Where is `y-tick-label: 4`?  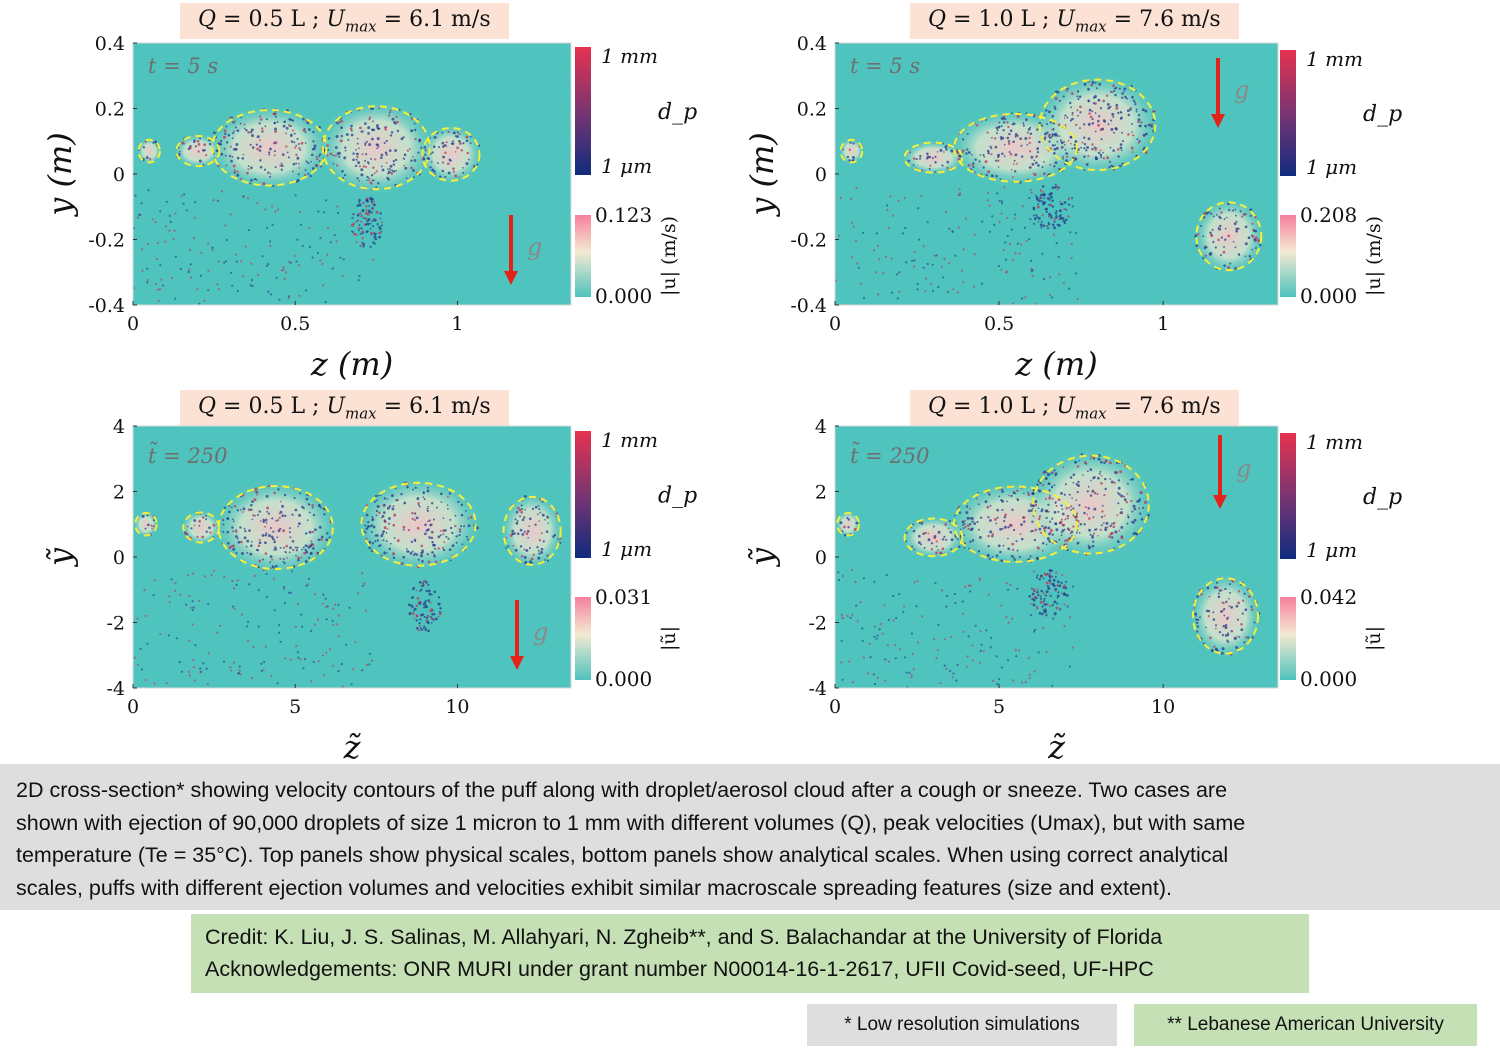
y-tick-label: 4 is located at coordinates (119, 427).